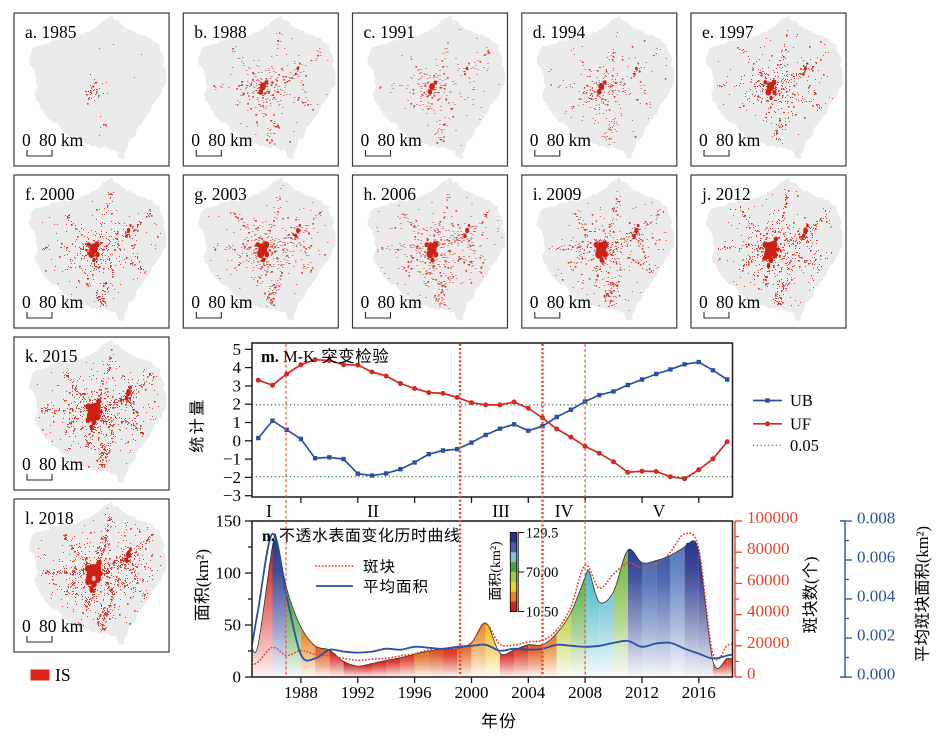 This screenshot has width=949, height=740. I want to click on svg-text: 1996, so click(415, 692).